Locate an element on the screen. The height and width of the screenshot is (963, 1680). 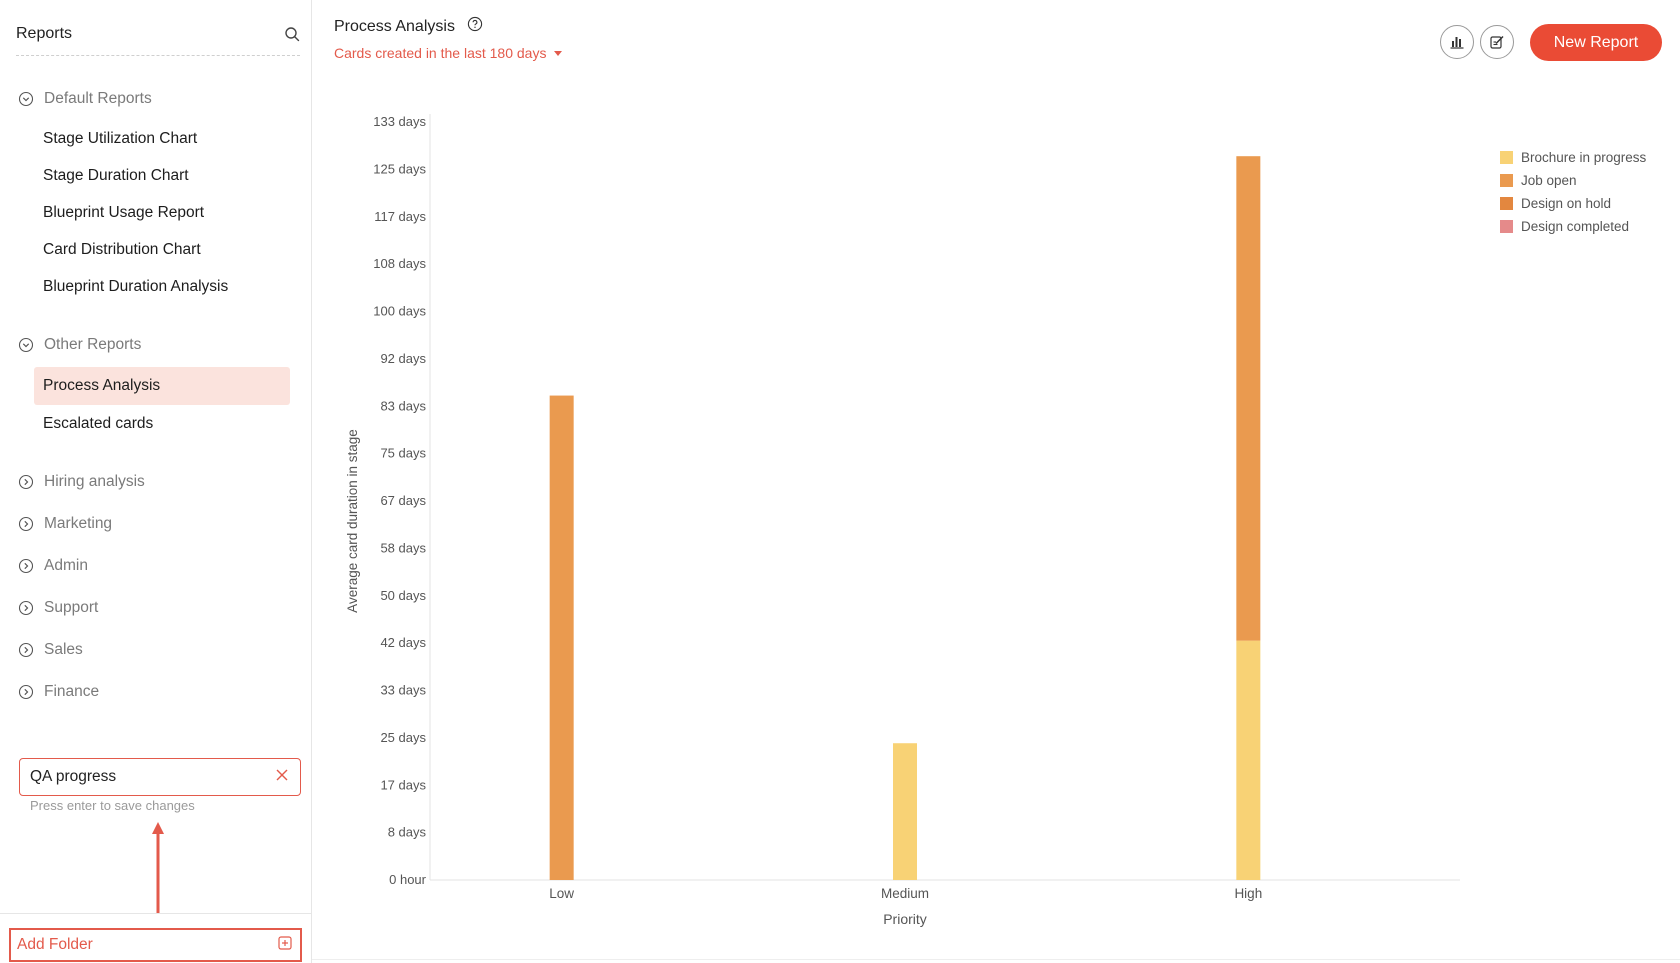
group-marketing: Marketing is located at coordinates (65, 524).